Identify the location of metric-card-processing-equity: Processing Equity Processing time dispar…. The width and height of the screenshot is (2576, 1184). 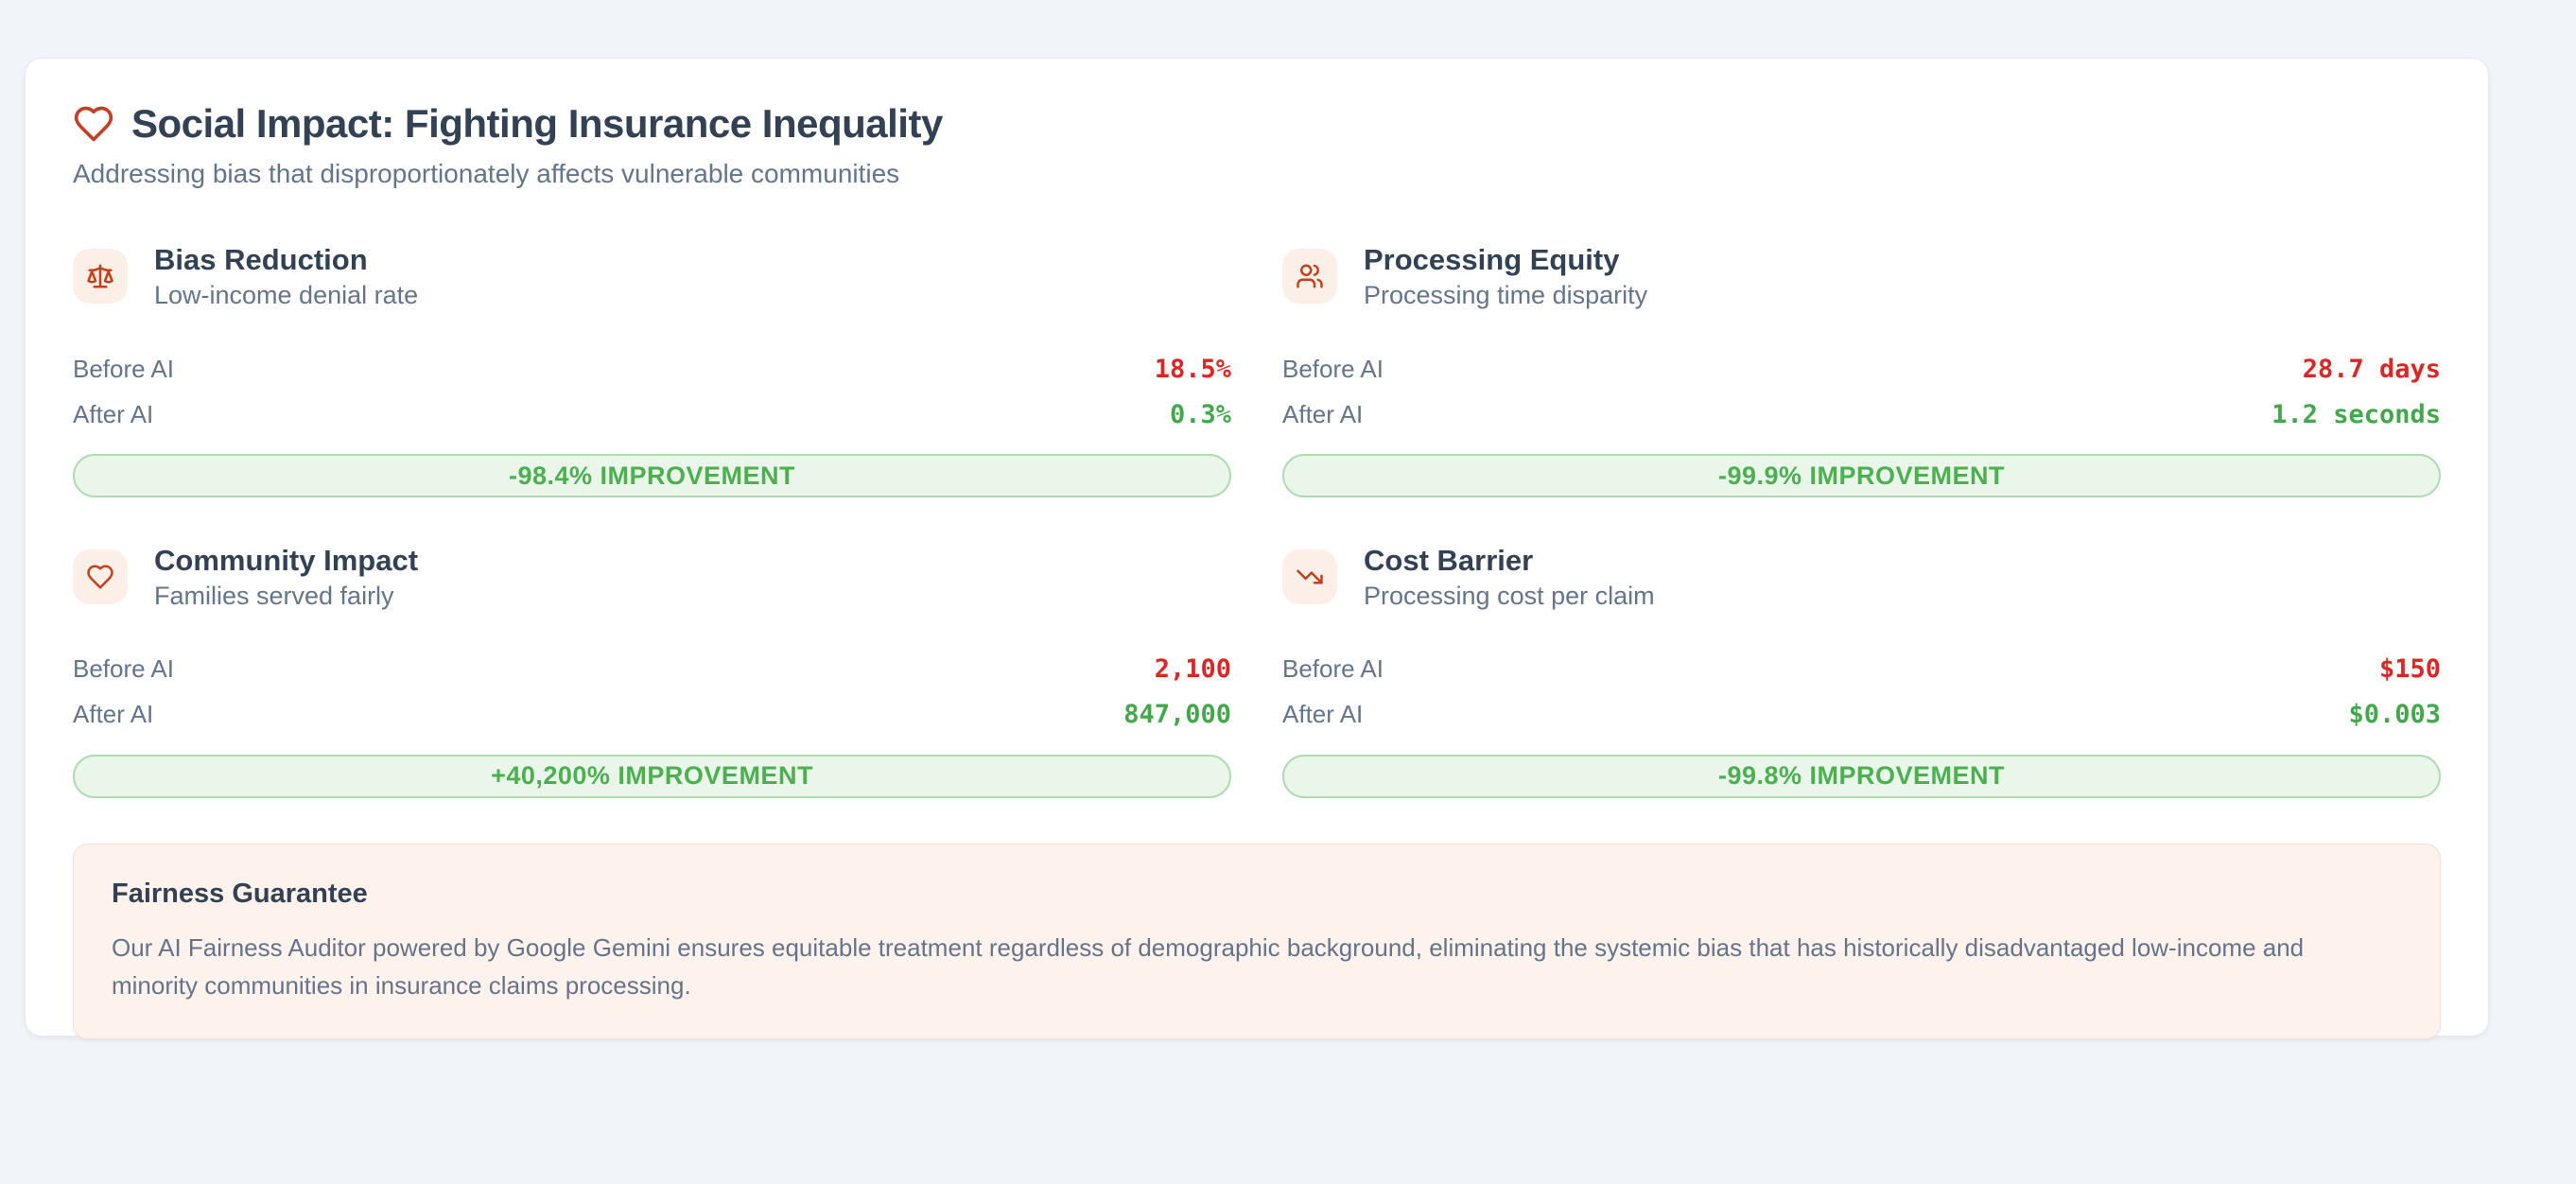
(1861, 370).